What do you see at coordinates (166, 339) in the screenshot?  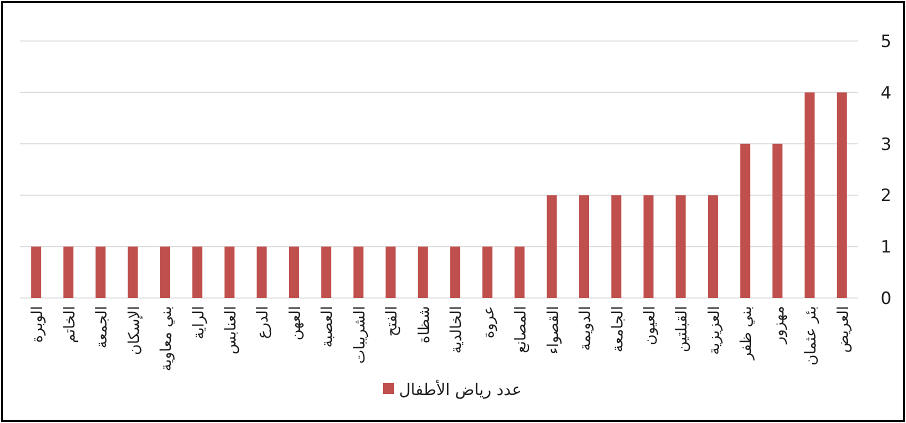 I see `x-tick-label: بني معاوية` at bounding box center [166, 339].